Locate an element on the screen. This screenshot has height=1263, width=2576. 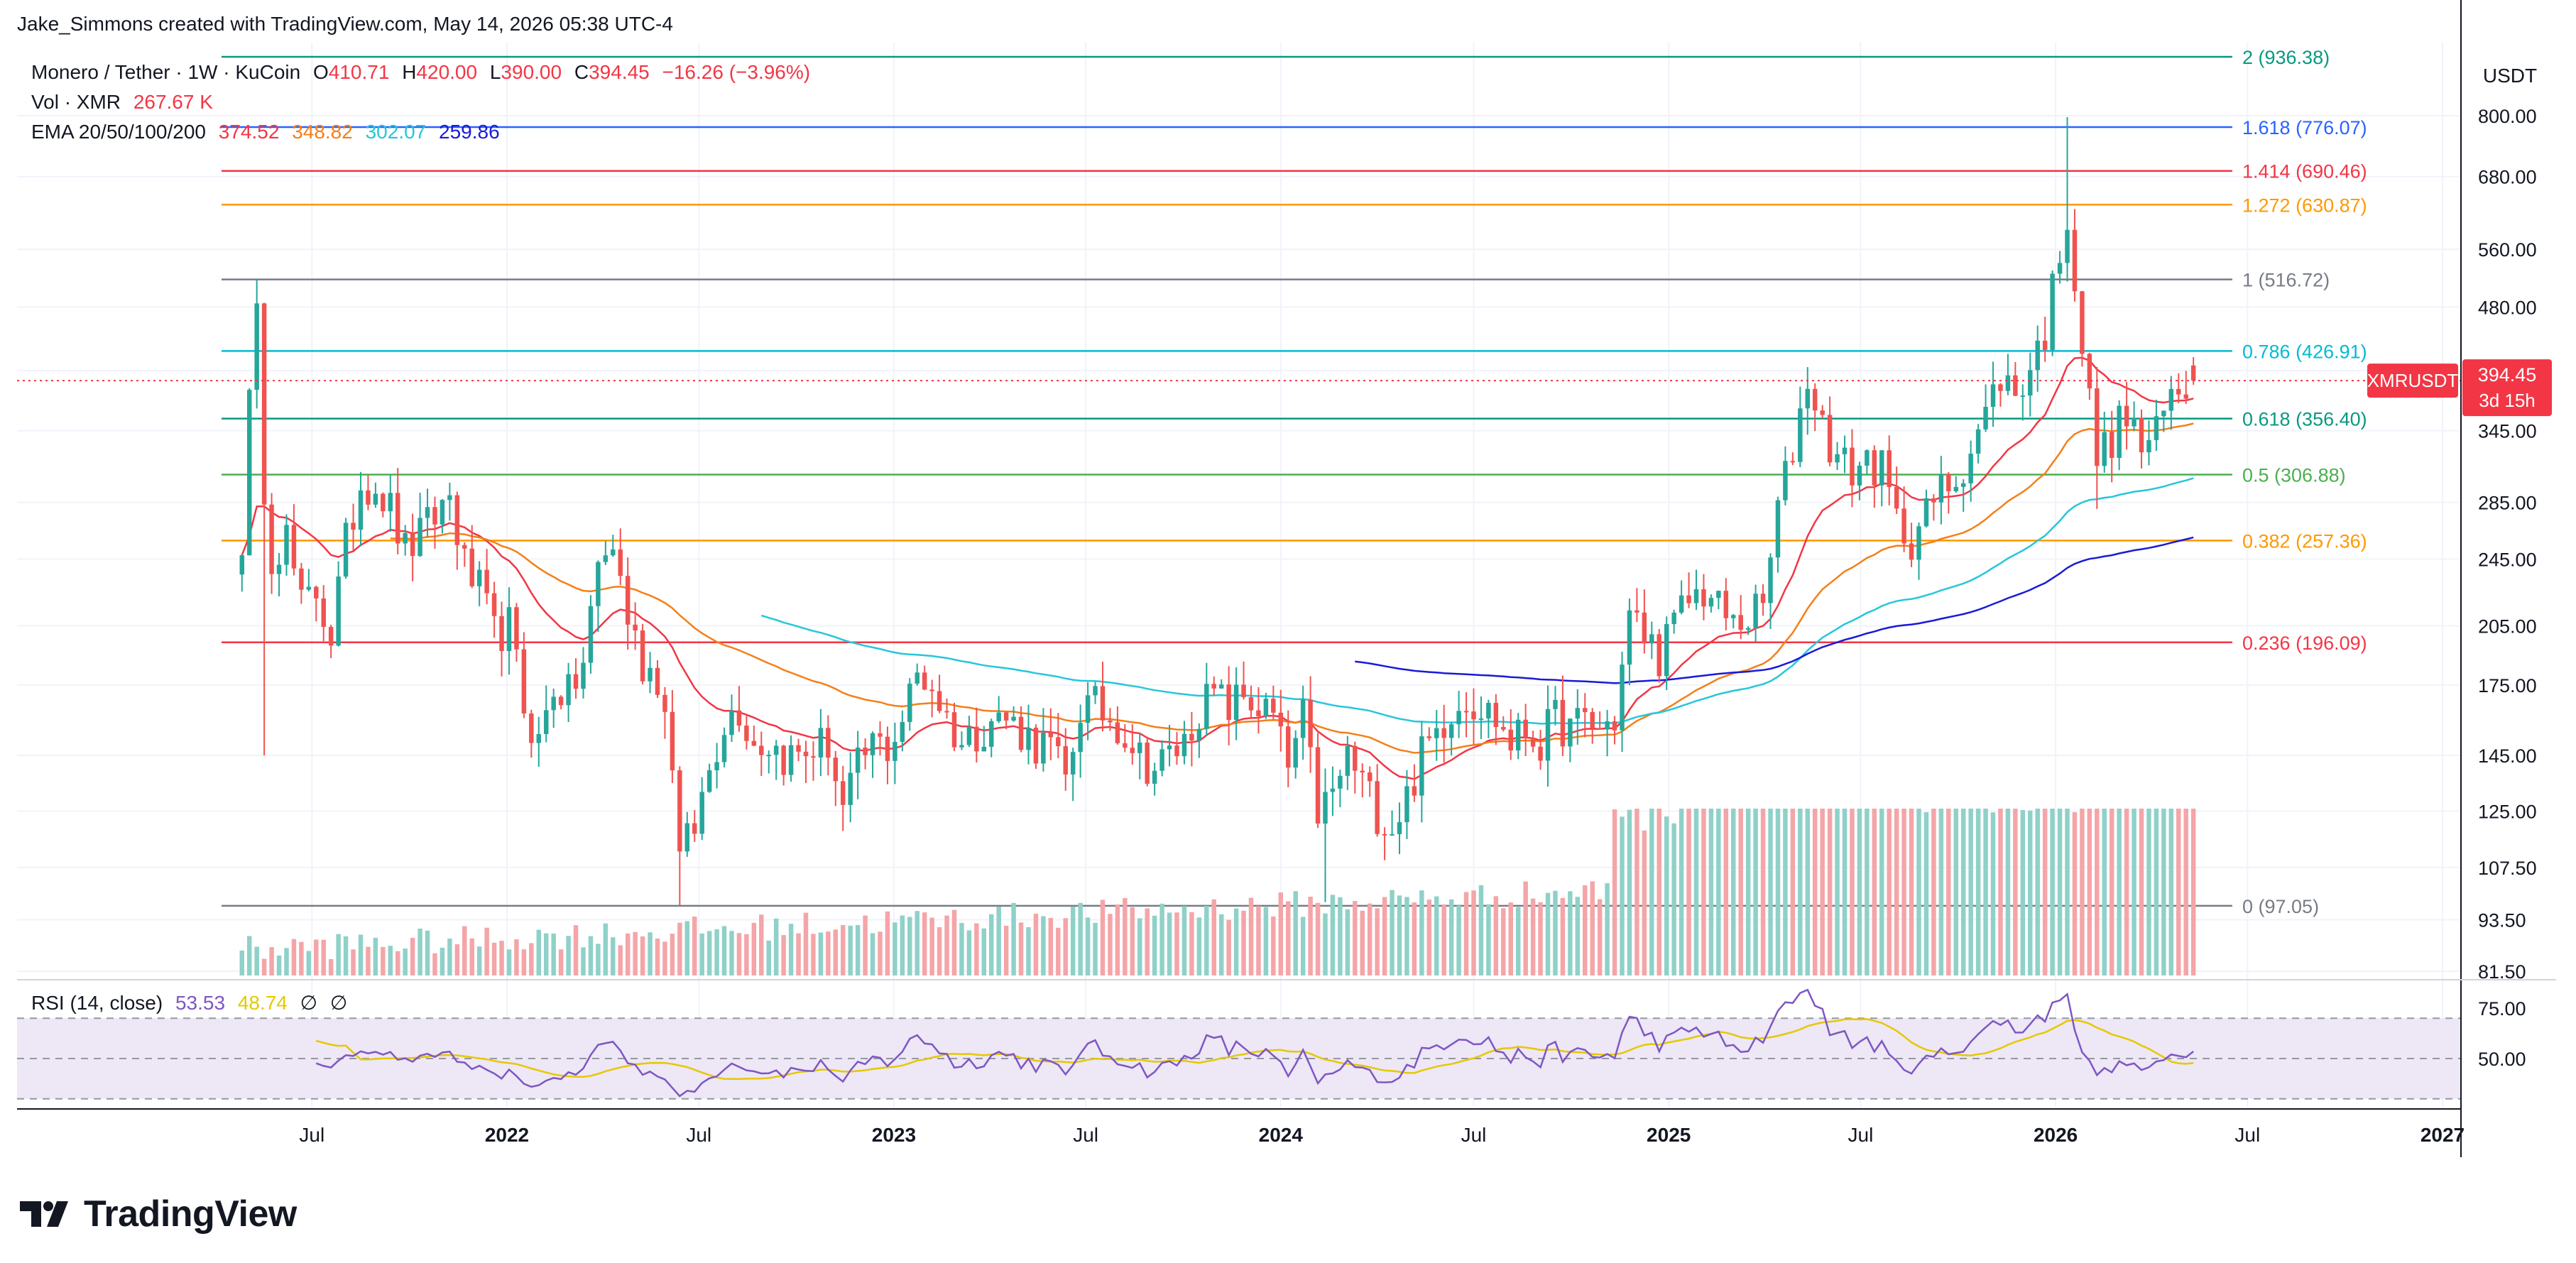
volume-legend: Vol · XMR 267.67 K is located at coordinates (122, 102).